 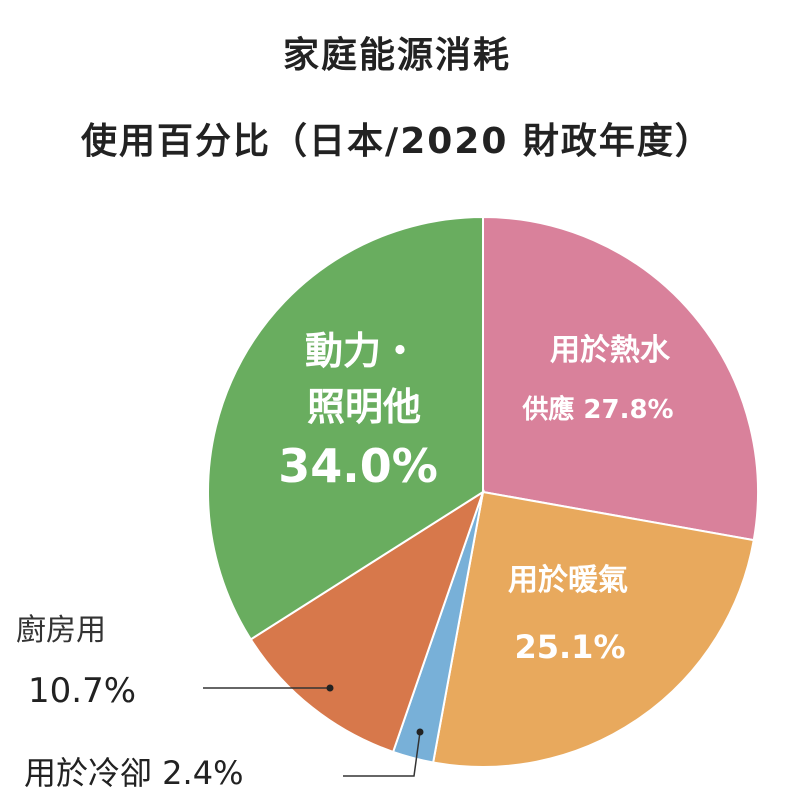 What do you see at coordinates (396, 55) in the screenshot?
I see `chart-title: 家庭能源消耗` at bounding box center [396, 55].